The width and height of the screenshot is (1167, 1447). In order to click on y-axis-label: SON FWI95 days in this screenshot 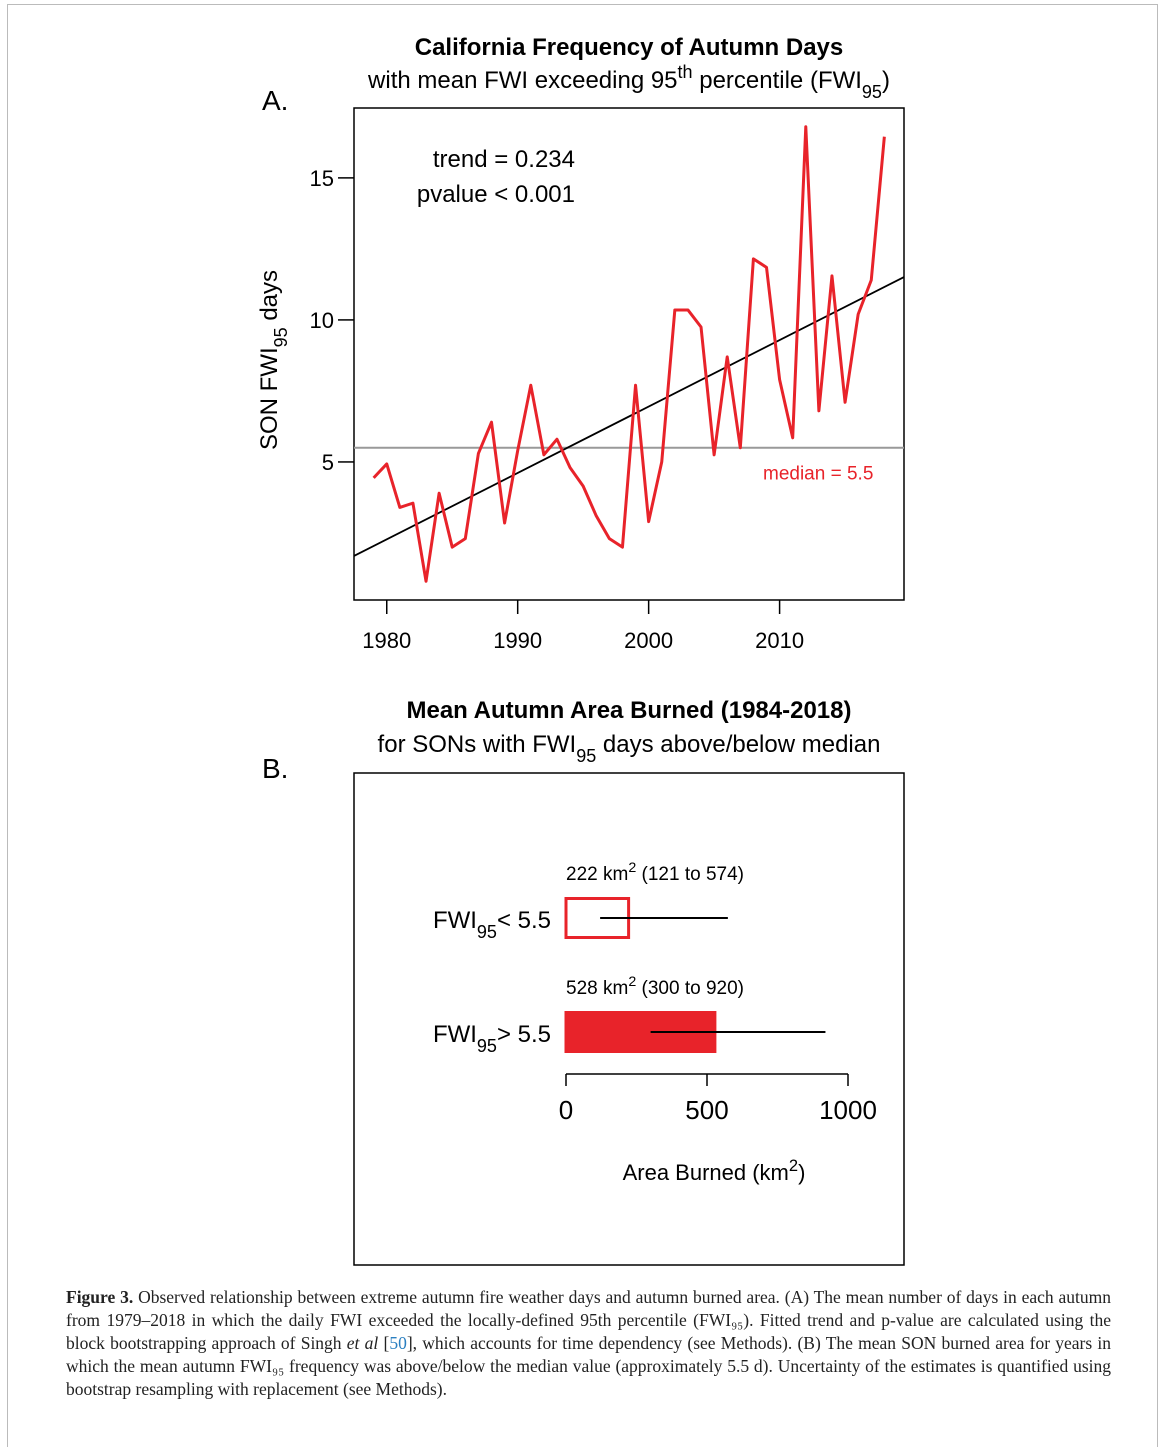, I will do `click(273, 360)`.